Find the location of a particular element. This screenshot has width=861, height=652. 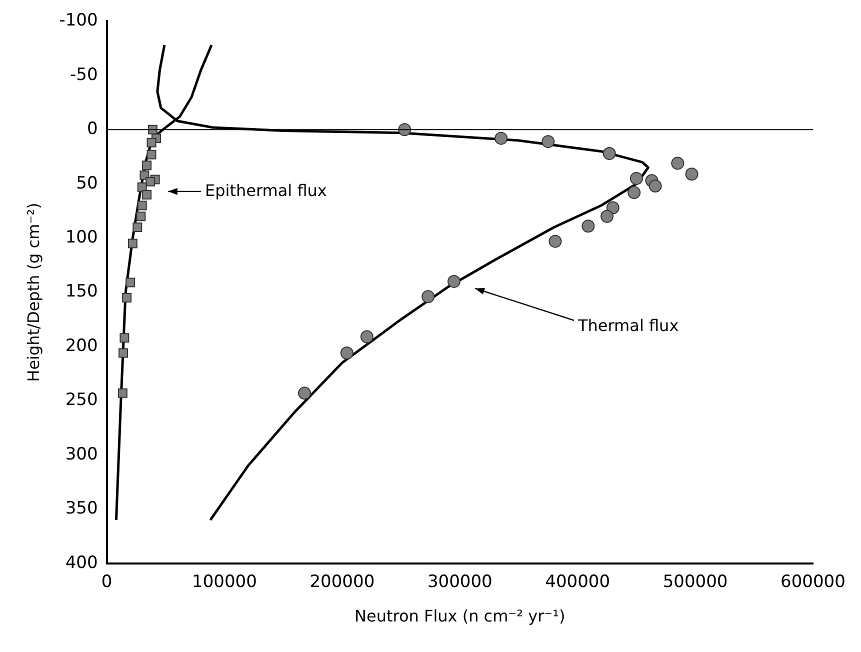

y-tick-label: 350 is located at coordinates (81, 508).